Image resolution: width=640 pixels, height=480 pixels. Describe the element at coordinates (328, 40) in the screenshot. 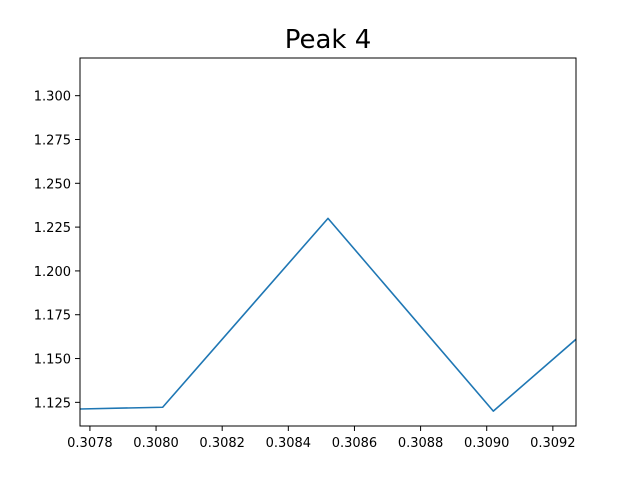

I see `chart-title: Peak 4` at that location.